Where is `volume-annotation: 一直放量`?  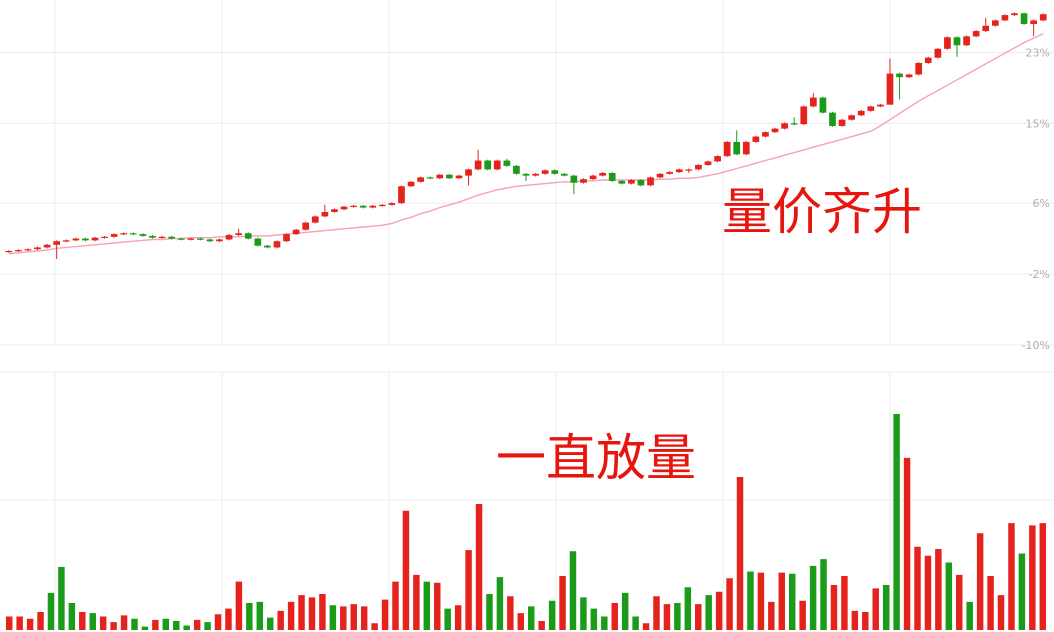 volume-annotation: 一直放量 is located at coordinates (596, 458).